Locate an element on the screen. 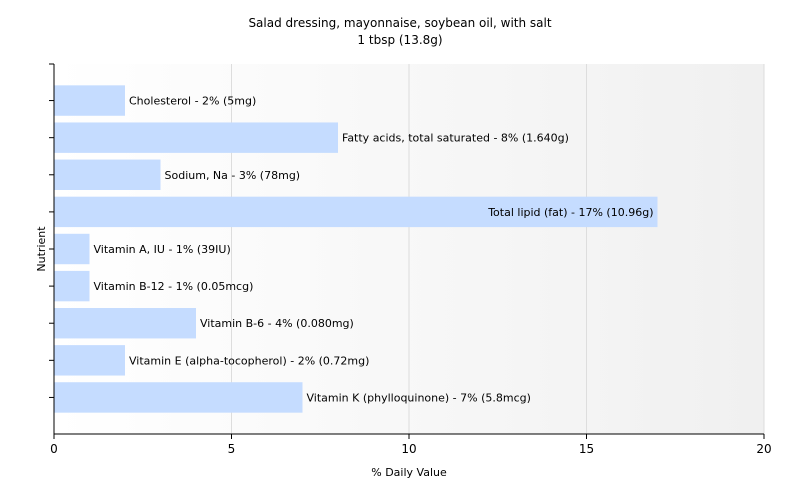  bar-label-3: Total lipid (fat) - 17% (10.96g) is located at coordinates (570, 212).